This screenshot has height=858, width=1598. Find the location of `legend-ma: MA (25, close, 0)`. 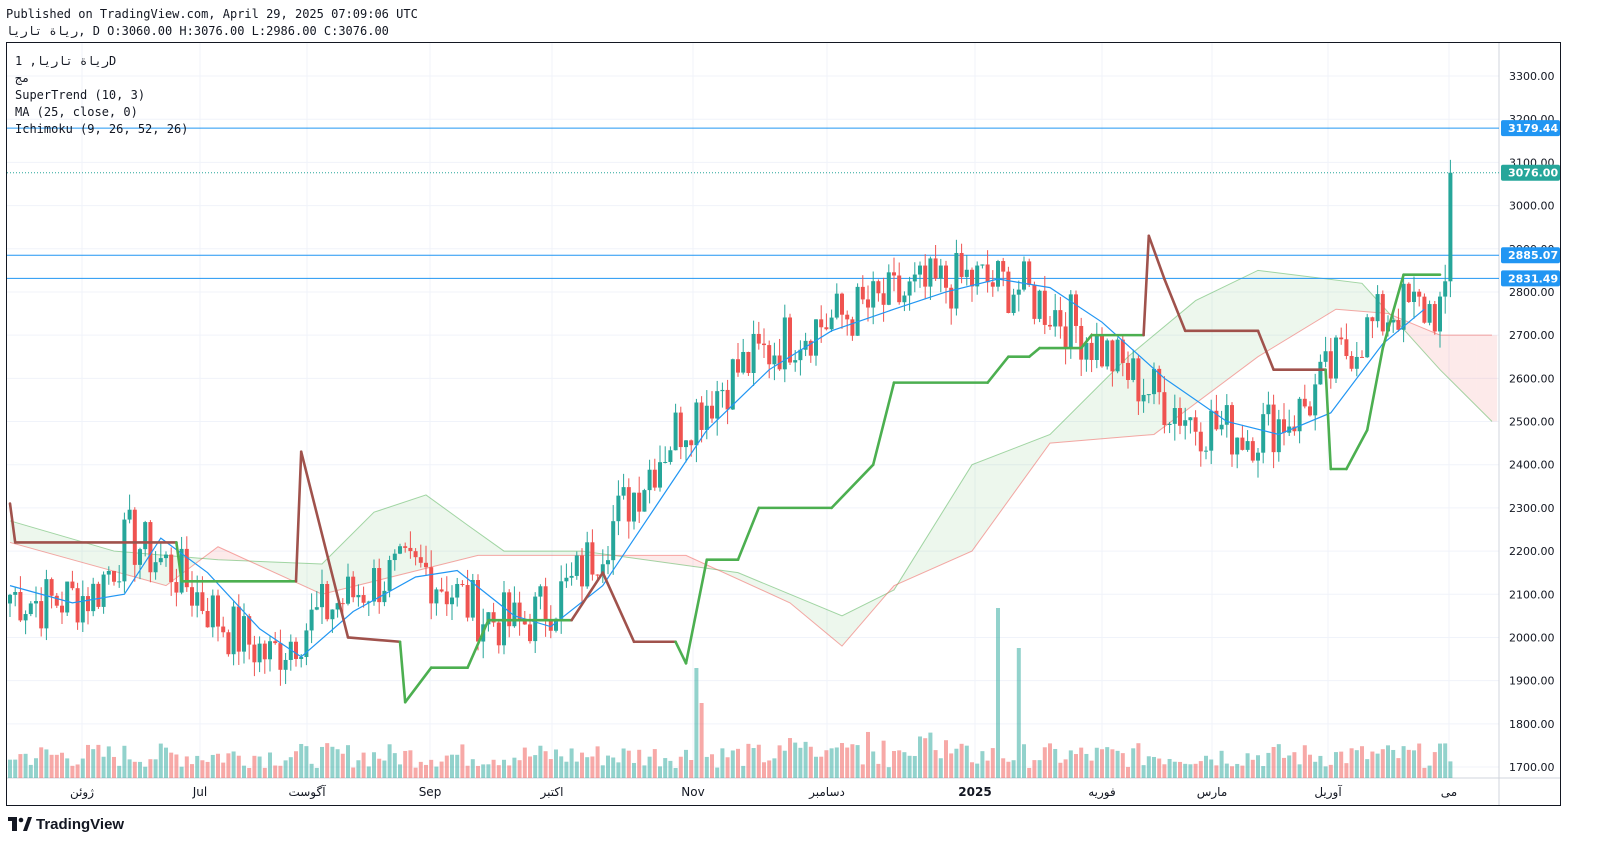

legend-ma: MA (25, close, 0) is located at coordinates (76, 112).